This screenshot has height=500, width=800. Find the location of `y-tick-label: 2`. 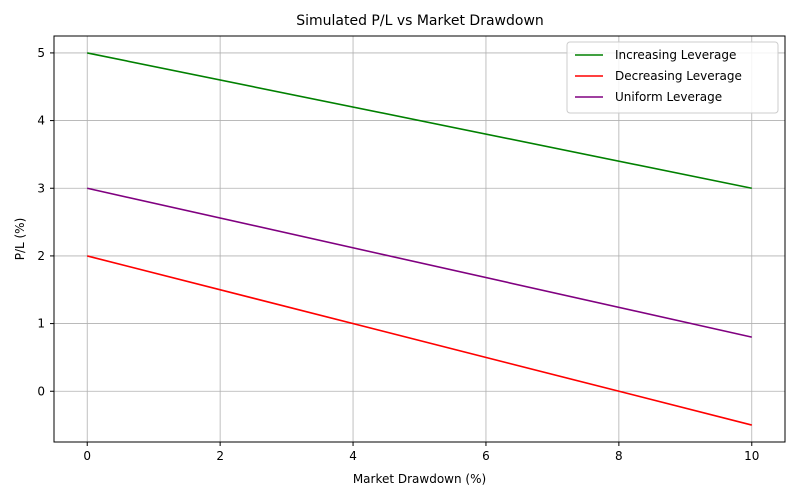

y-tick-label: 2 is located at coordinates (41, 256).